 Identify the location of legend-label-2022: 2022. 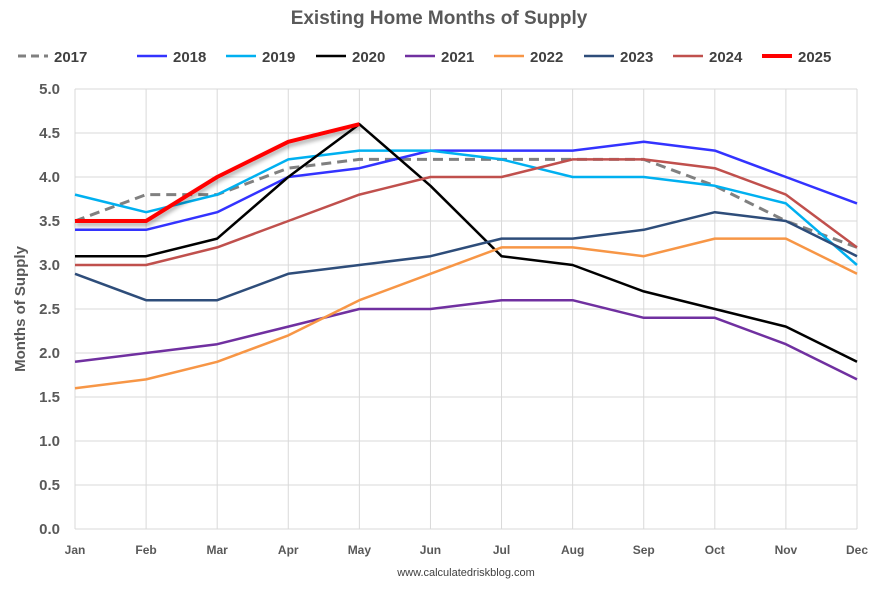
(546, 57).